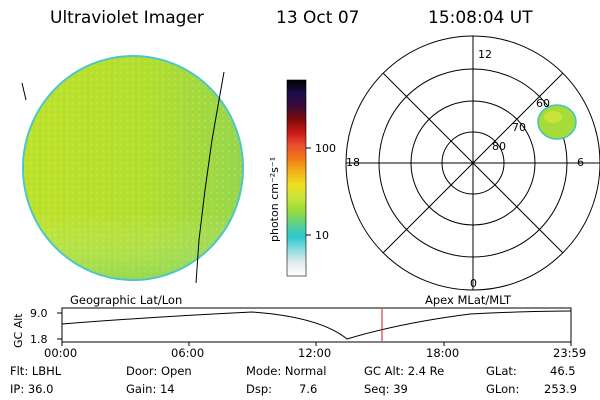 Image resolution: width=600 pixels, height=400 pixels. I want to click on status-seq: Seq: 39, so click(386, 389).